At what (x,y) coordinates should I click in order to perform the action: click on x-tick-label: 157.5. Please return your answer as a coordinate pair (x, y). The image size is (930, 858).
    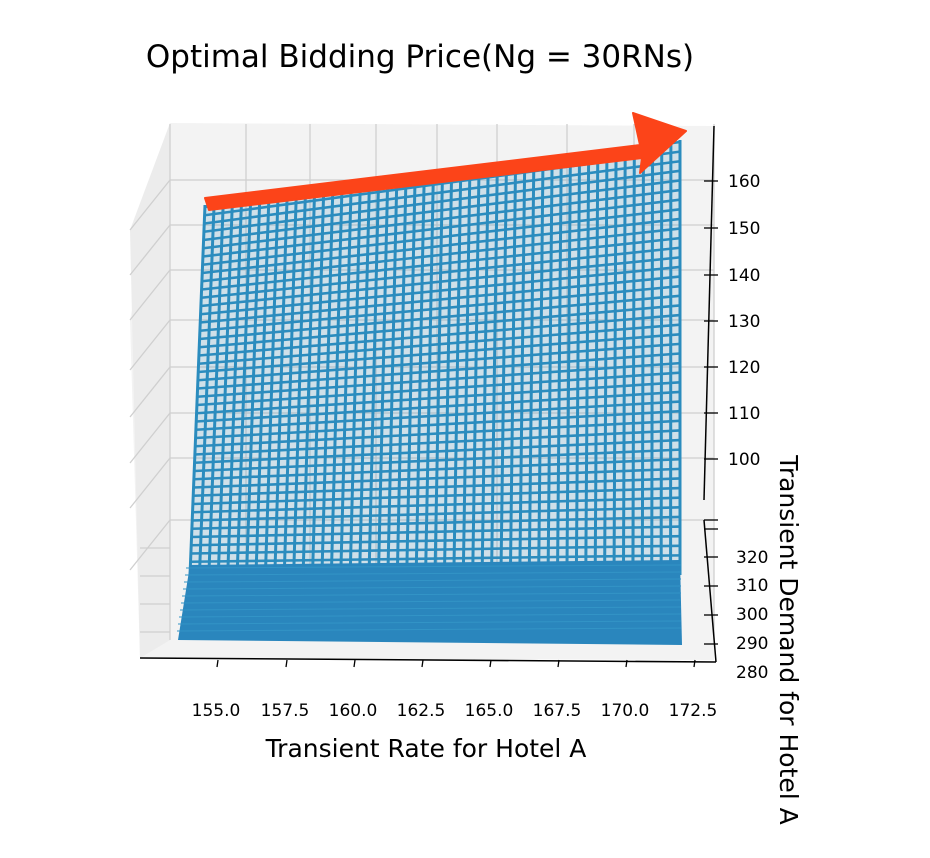
    Looking at the image, I should click on (285, 711).